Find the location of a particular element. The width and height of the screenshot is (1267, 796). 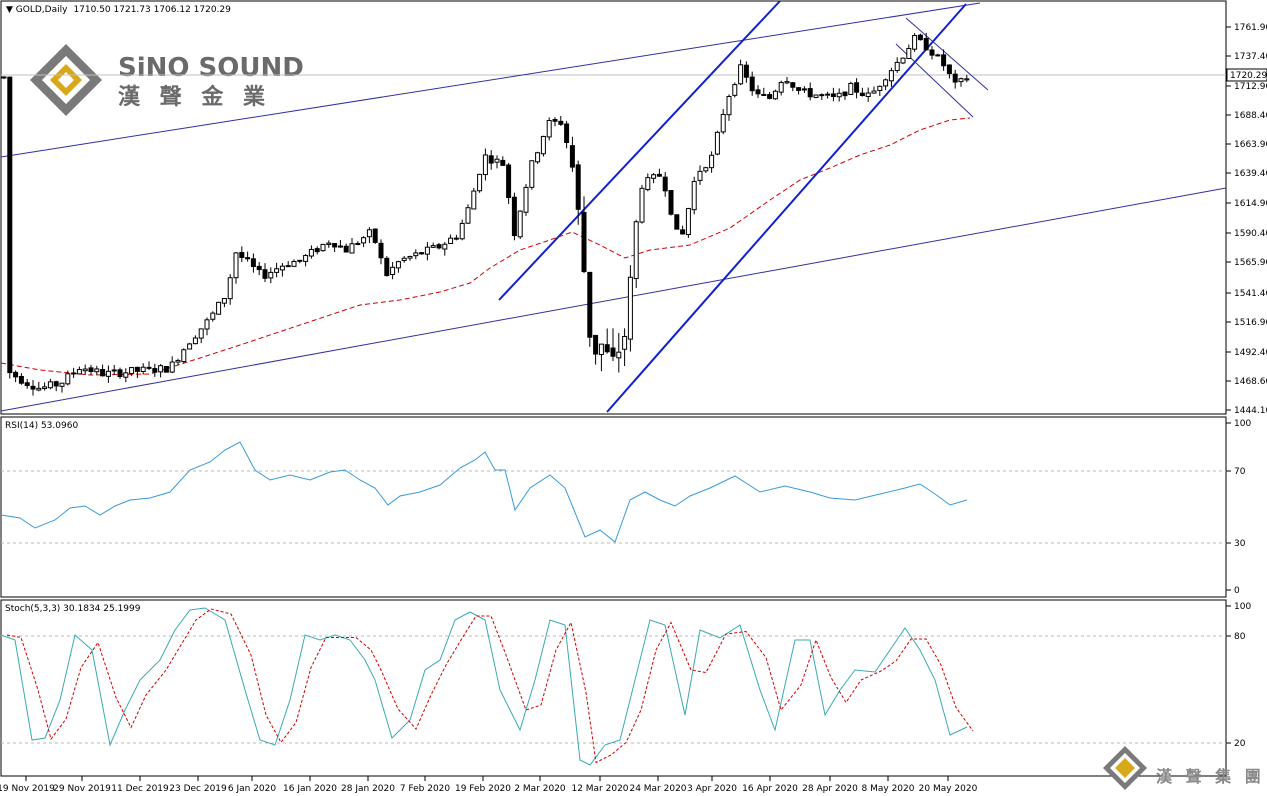

footer-logo-icon is located at coordinates (1125, 768).